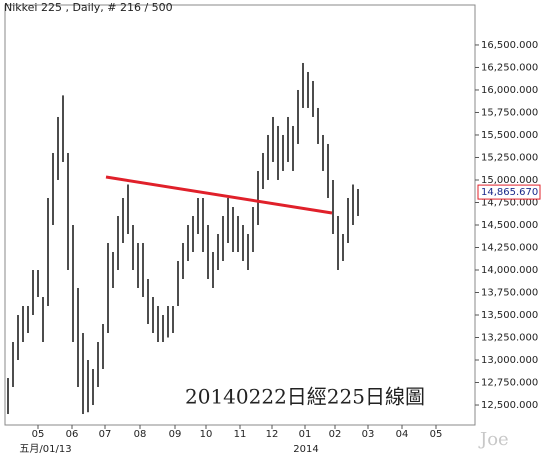  What do you see at coordinates (509, 315) in the screenshot?
I see `y-tick-label: 13,500.000` at bounding box center [509, 315].